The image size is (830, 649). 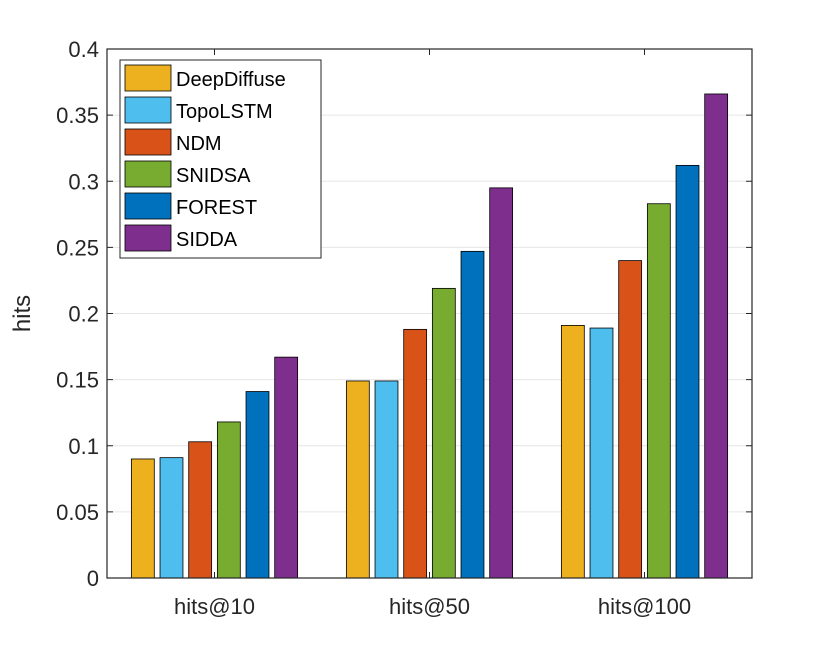 What do you see at coordinates (429, 606) in the screenshot?
I see `x-tick-label: hits@50` at bounding box center [429, 606].